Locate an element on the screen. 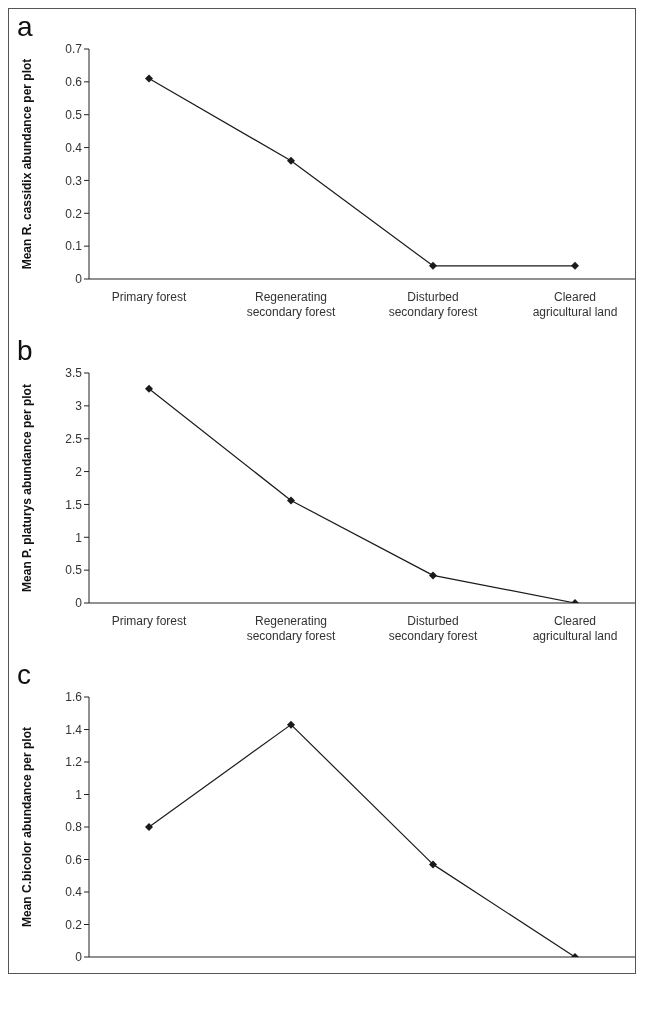  chart-title: b is located at coordinates (25, 351).